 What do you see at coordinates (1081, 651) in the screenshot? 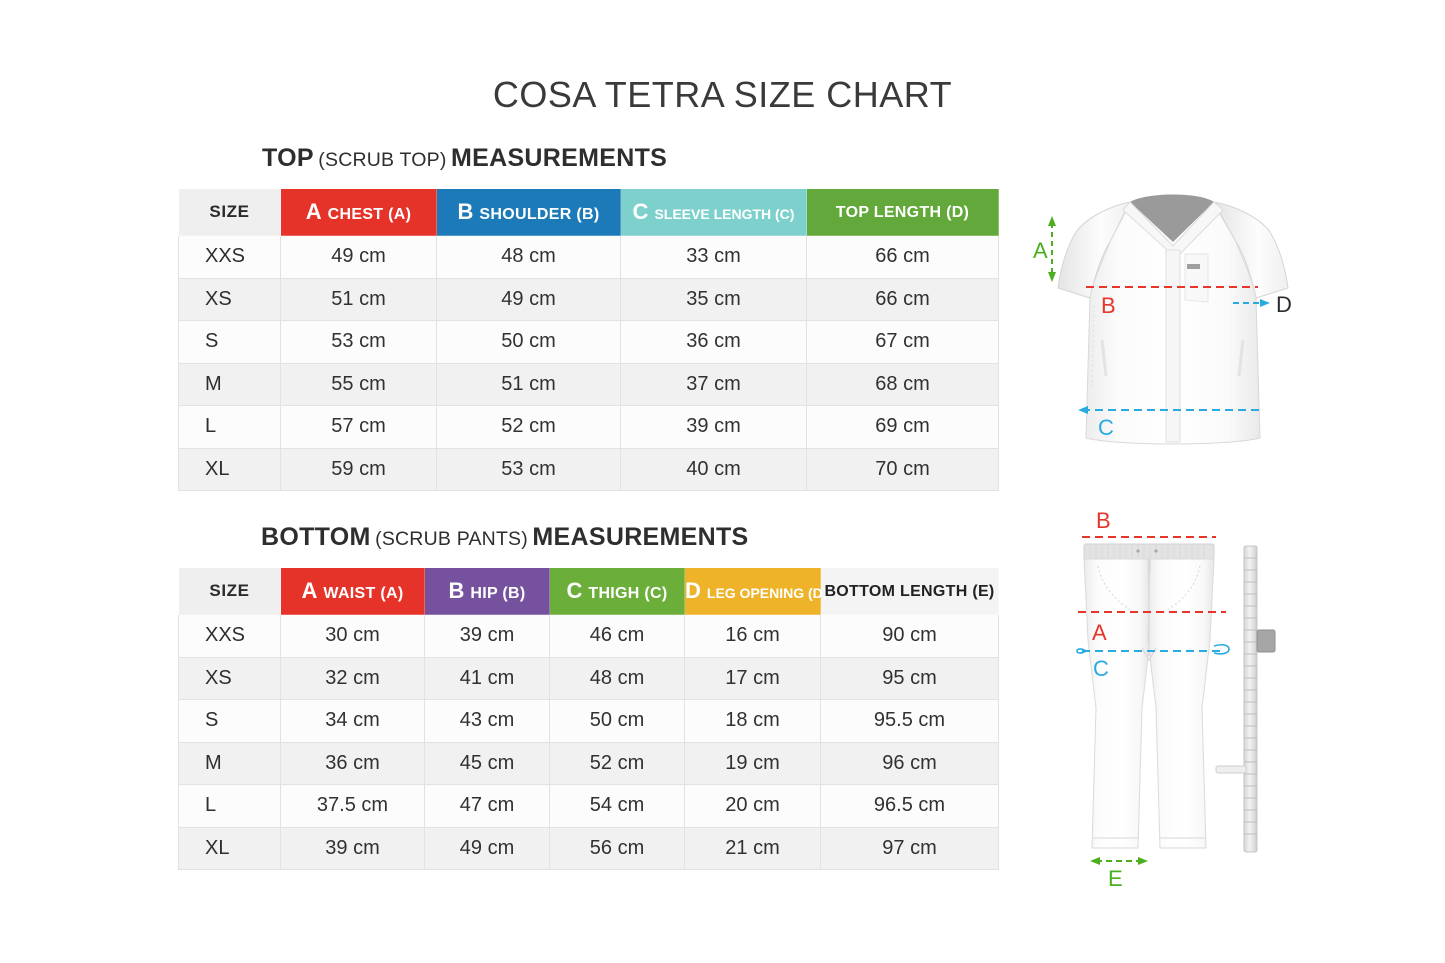
I see `annotation-c-left-loop` at bounding box center [1081, 651].